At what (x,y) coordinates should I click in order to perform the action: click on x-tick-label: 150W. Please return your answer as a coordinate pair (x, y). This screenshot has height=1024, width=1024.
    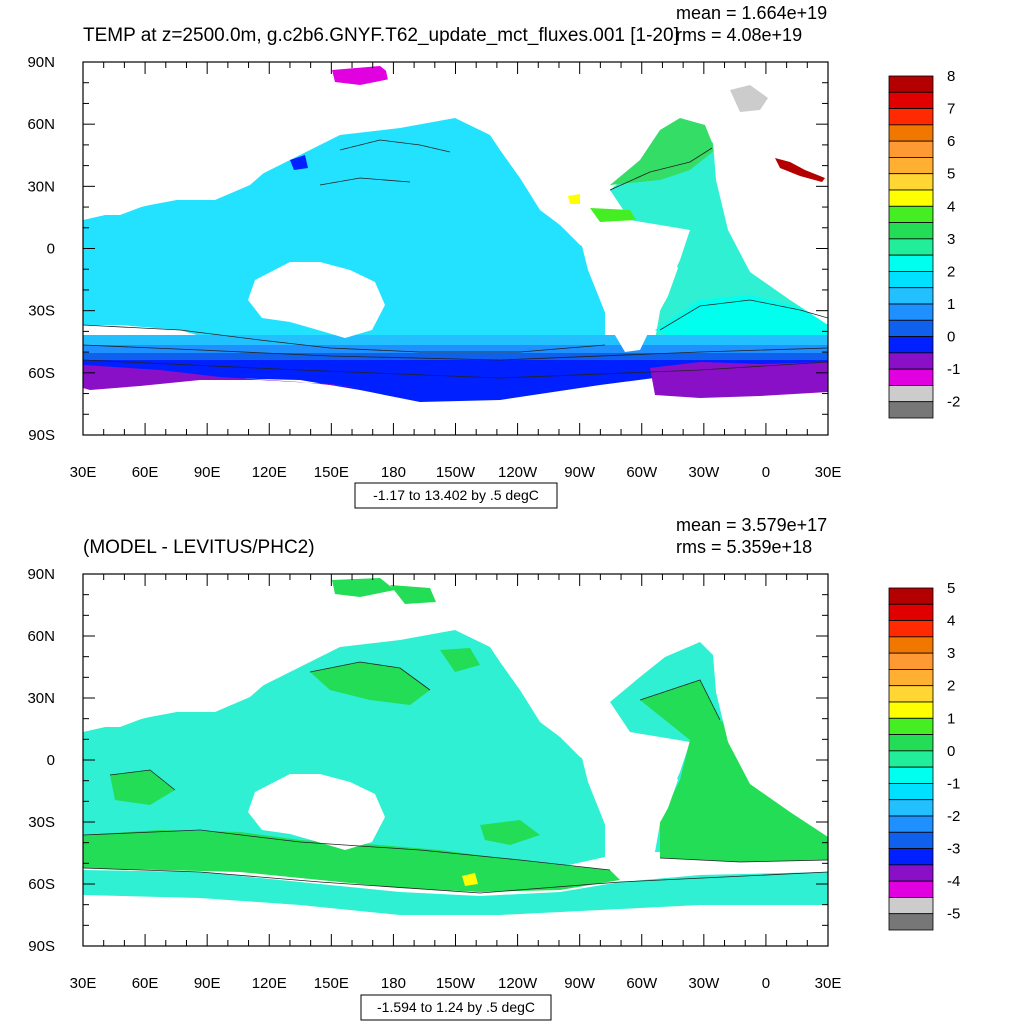
    Looking at the image, I should click on (456, 472).